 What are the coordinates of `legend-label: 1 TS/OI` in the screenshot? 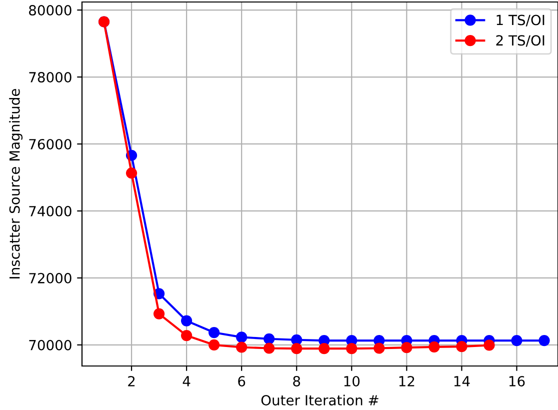 It's located at (520, 20).